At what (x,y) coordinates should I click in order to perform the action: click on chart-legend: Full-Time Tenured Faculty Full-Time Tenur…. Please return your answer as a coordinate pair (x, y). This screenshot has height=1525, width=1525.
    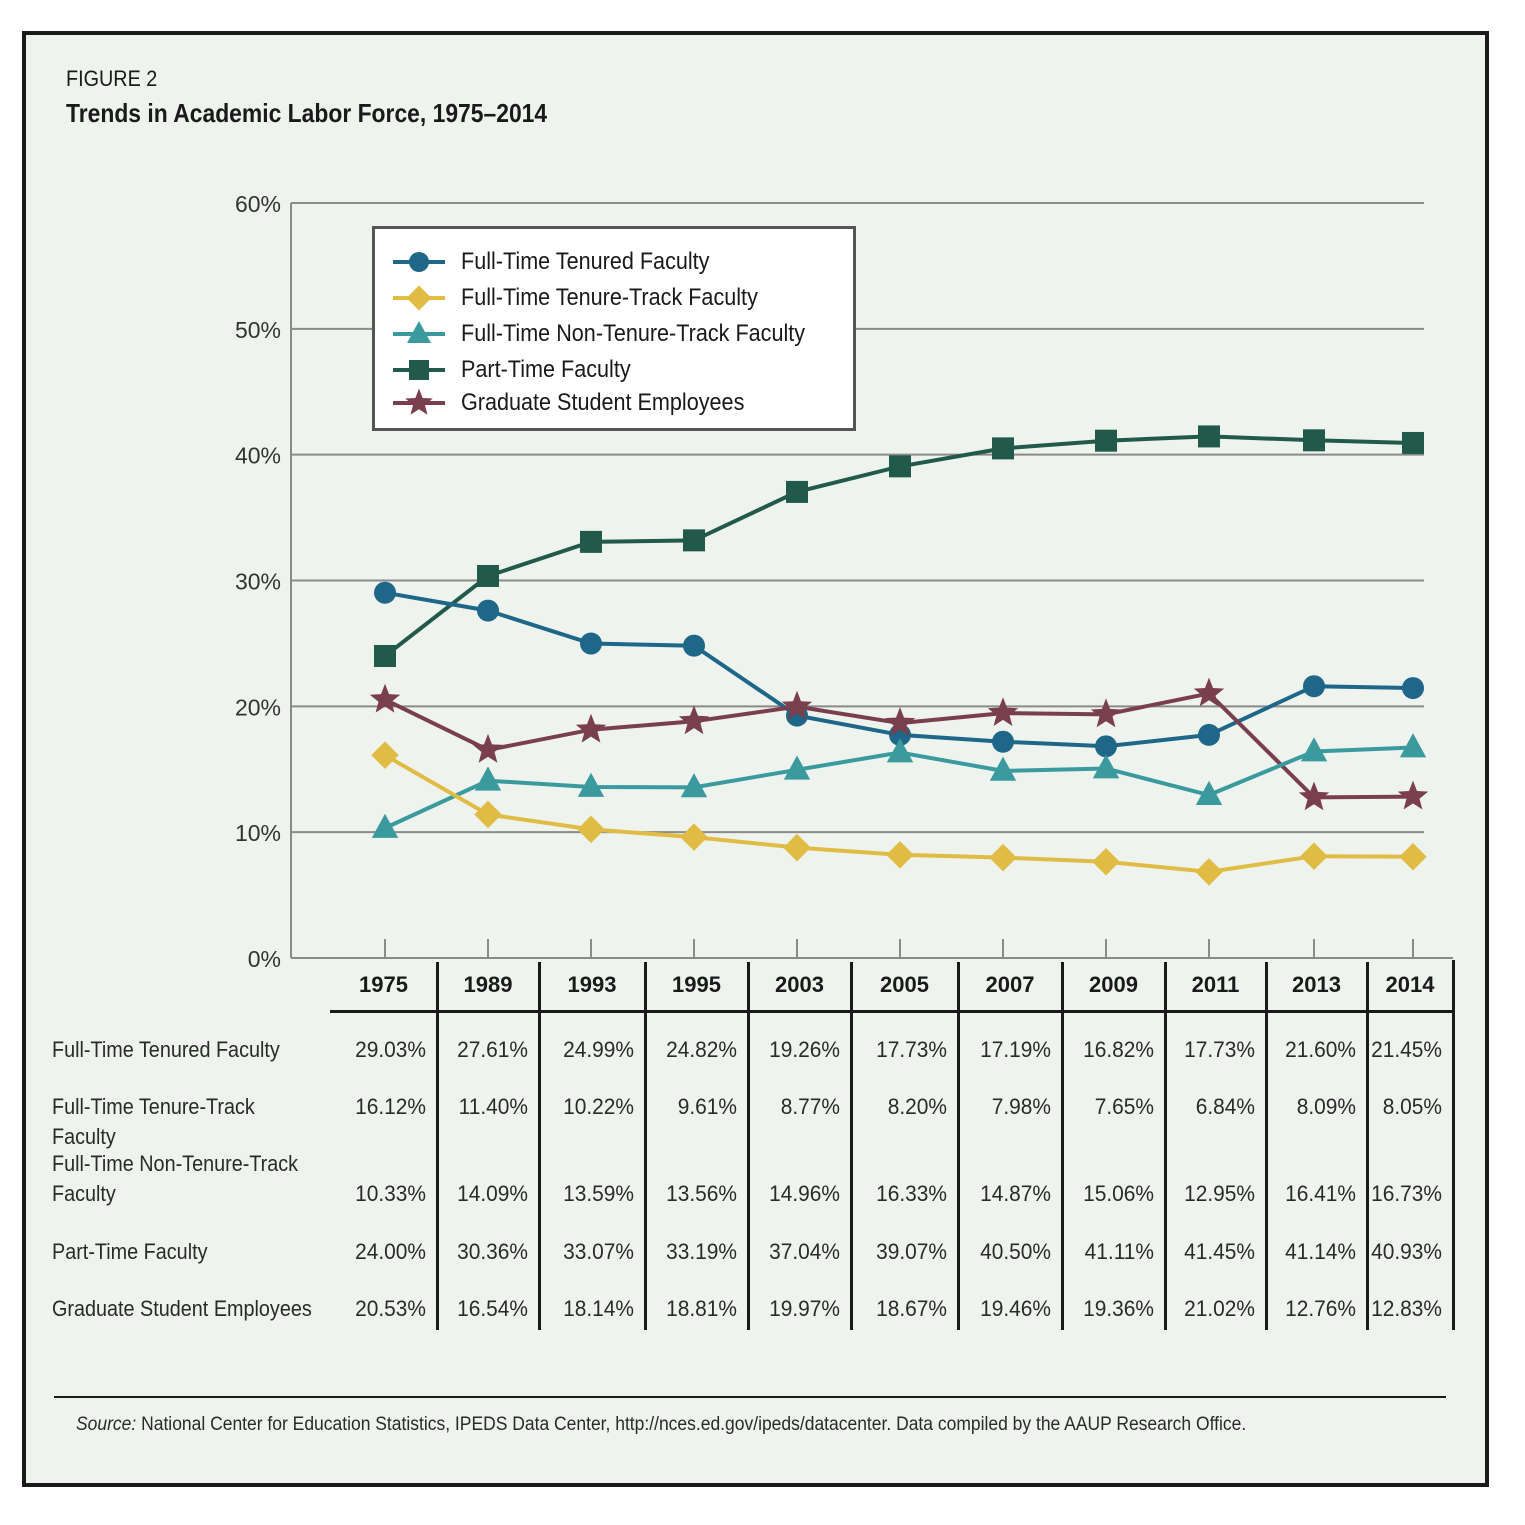
    Looking at the image, I should click on (614, 328).